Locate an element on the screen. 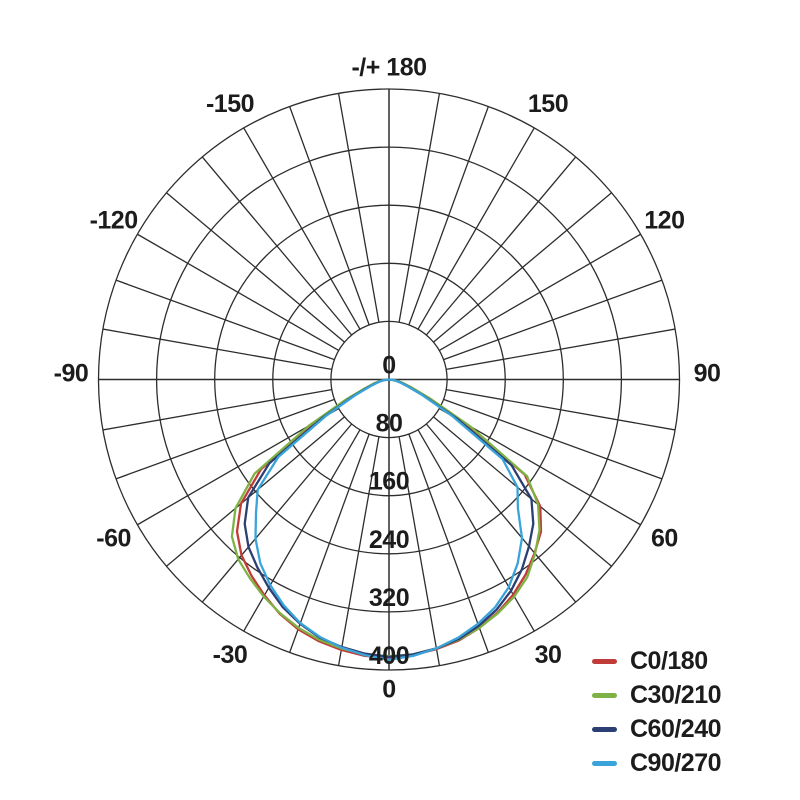  radial-tick-label: 0 is located at coordinates (388, 366).